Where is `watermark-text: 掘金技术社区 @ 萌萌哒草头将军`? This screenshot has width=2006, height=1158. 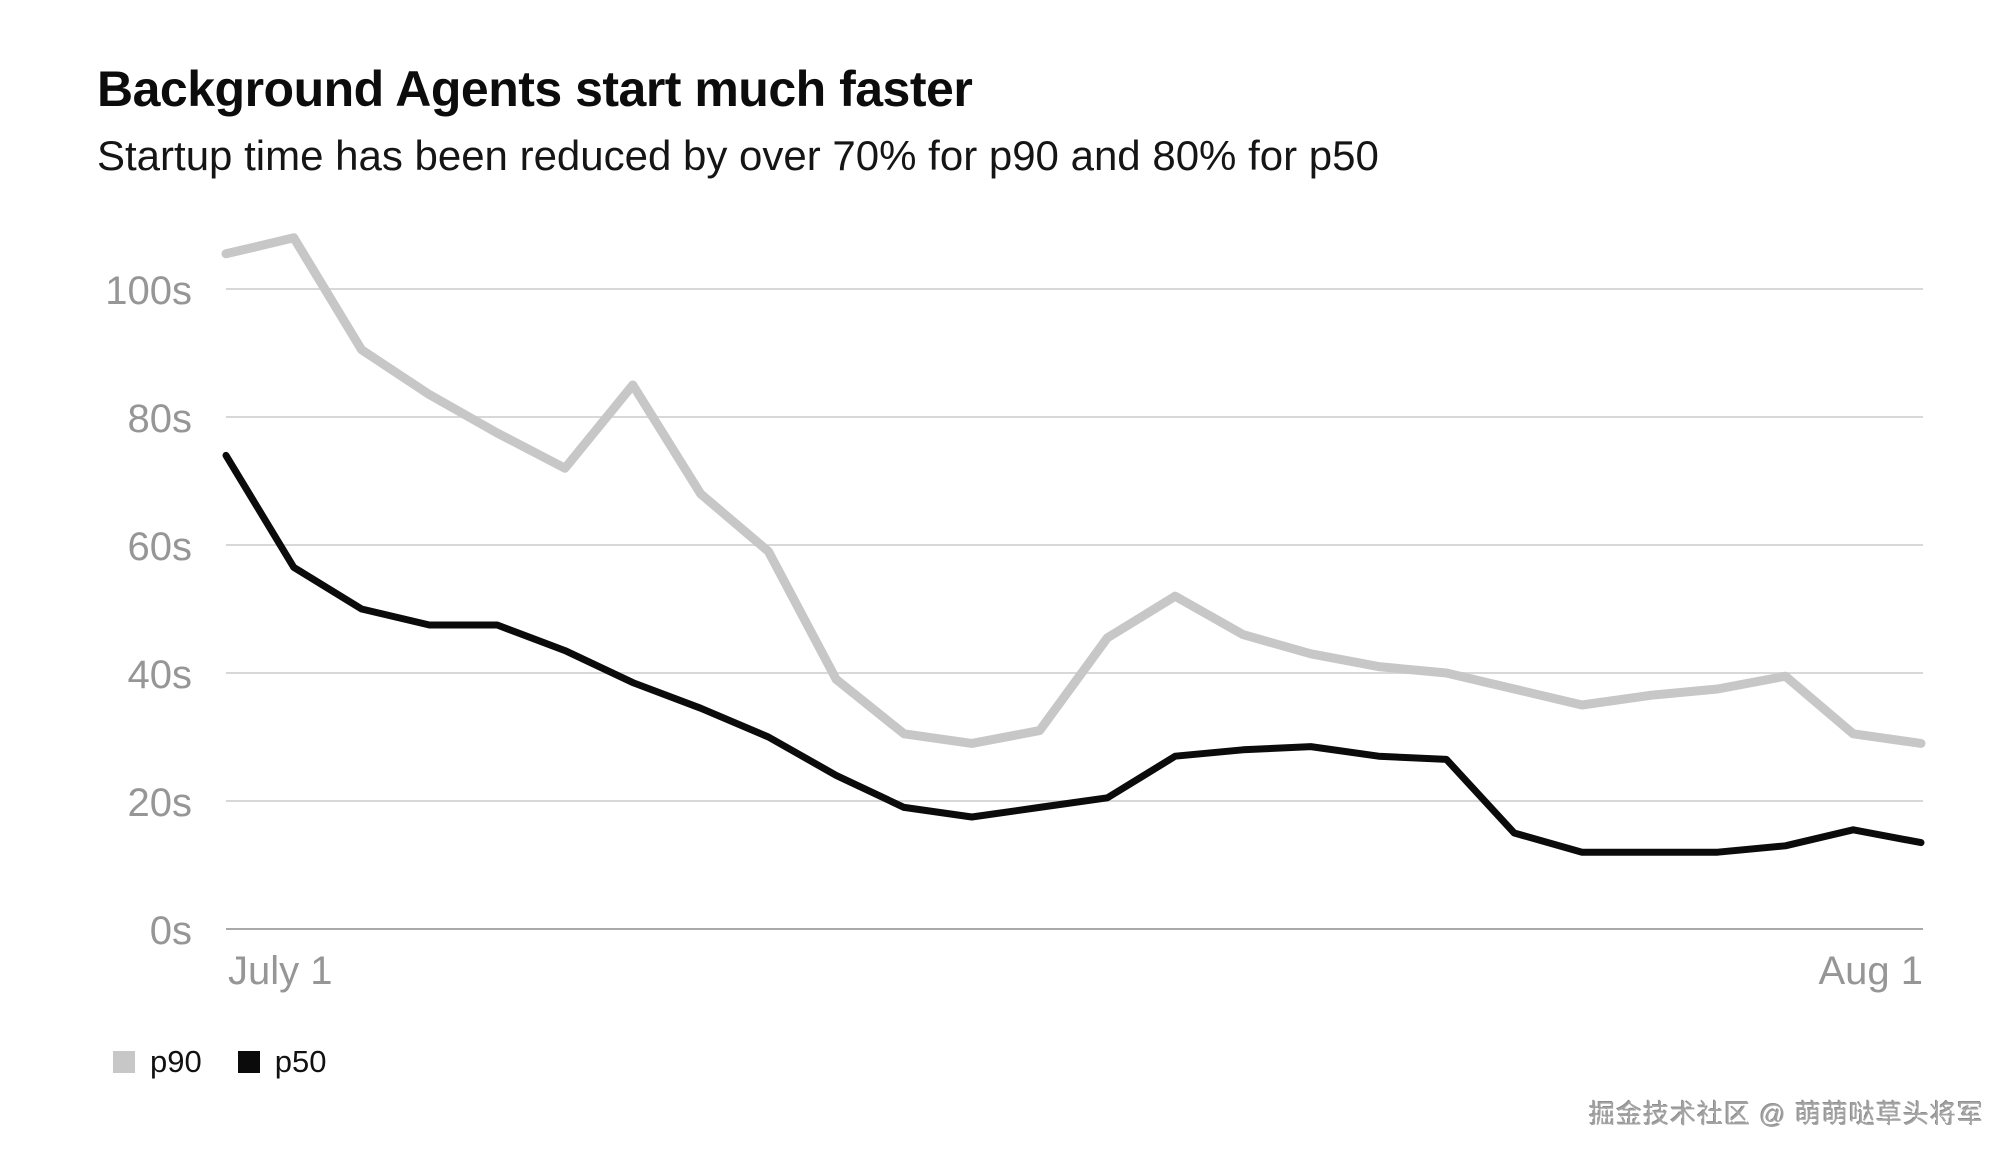 watermark-text: 掘金技术社区 @ 萌萌哒草头将军 is located at coordinates (1786, 1114).